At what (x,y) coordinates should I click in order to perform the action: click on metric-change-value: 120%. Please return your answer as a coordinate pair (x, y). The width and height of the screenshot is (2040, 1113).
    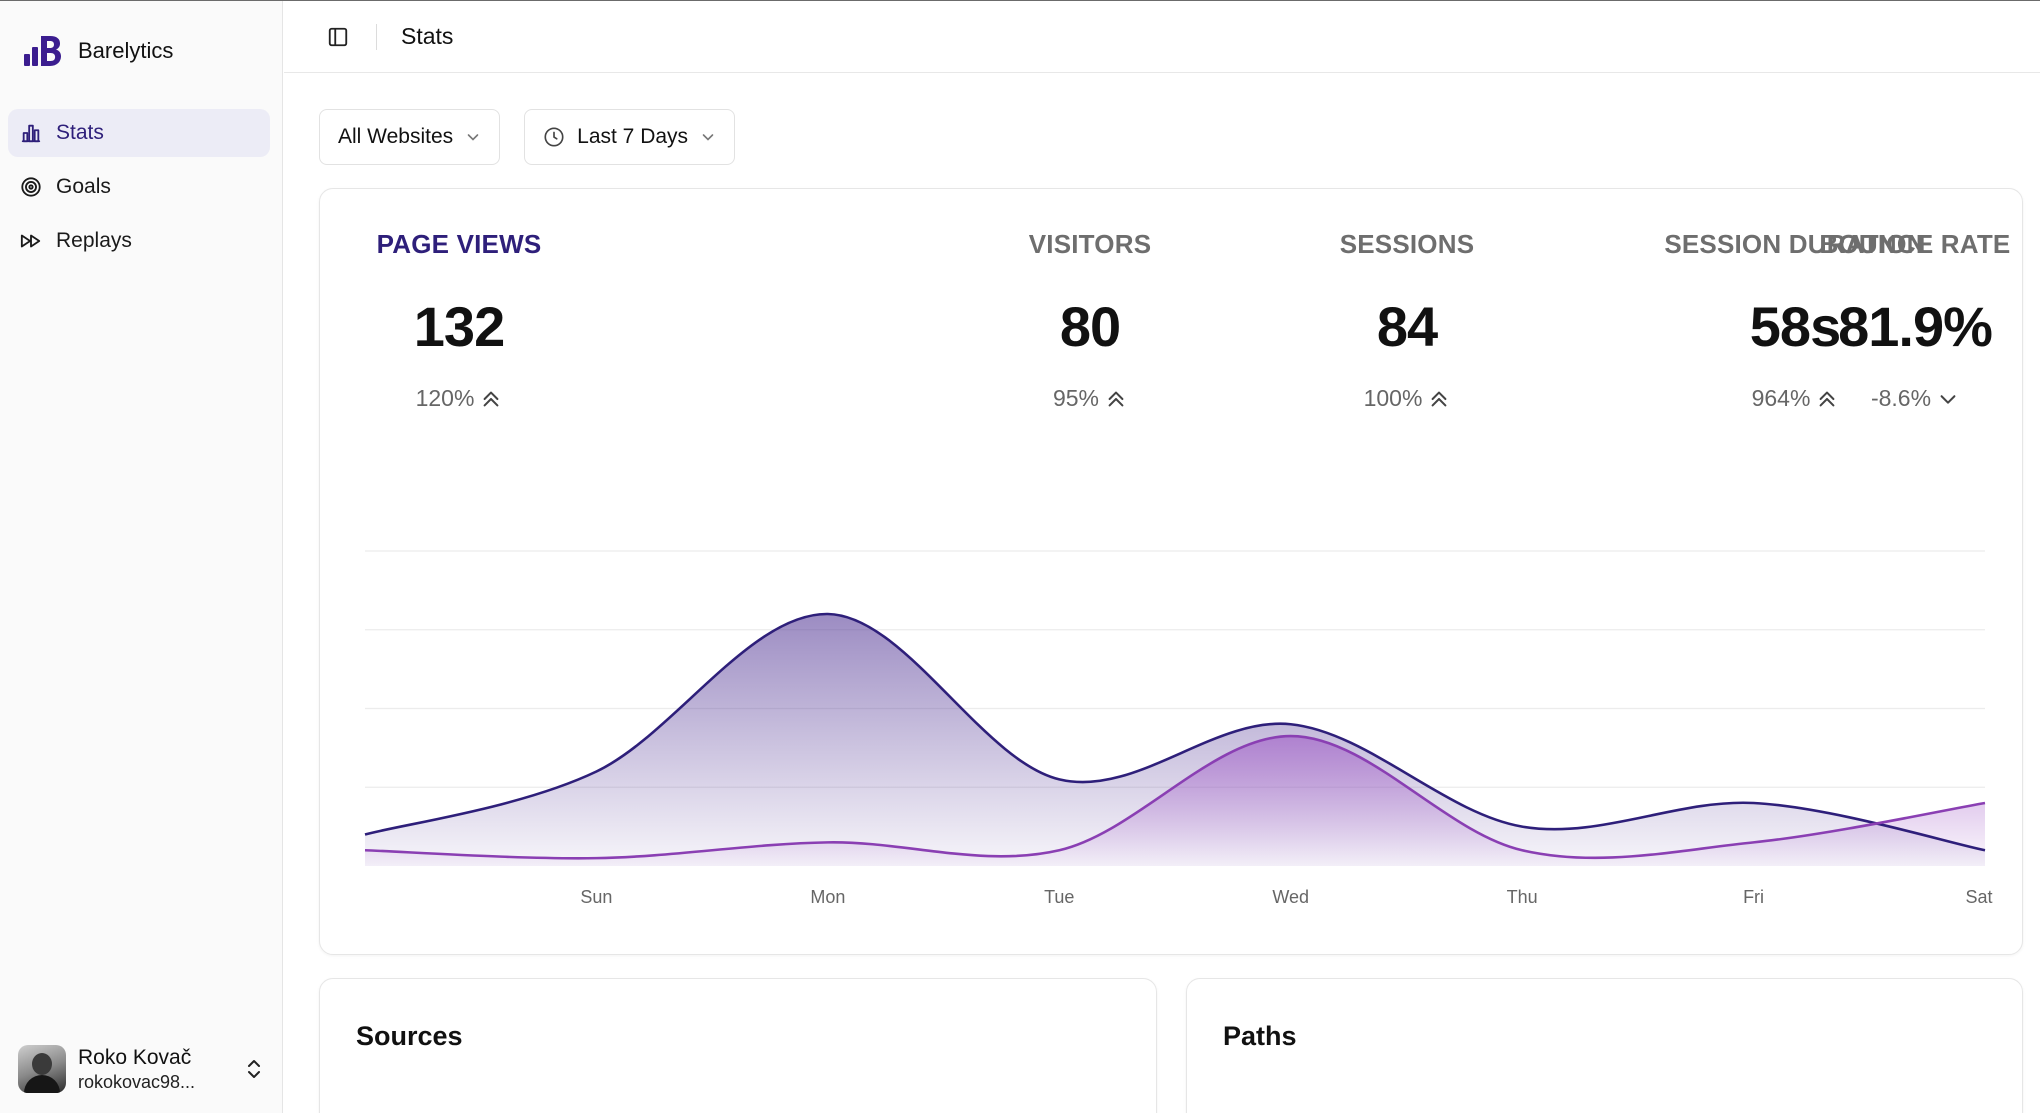
    Looking at the image, I should click on (445, 398).